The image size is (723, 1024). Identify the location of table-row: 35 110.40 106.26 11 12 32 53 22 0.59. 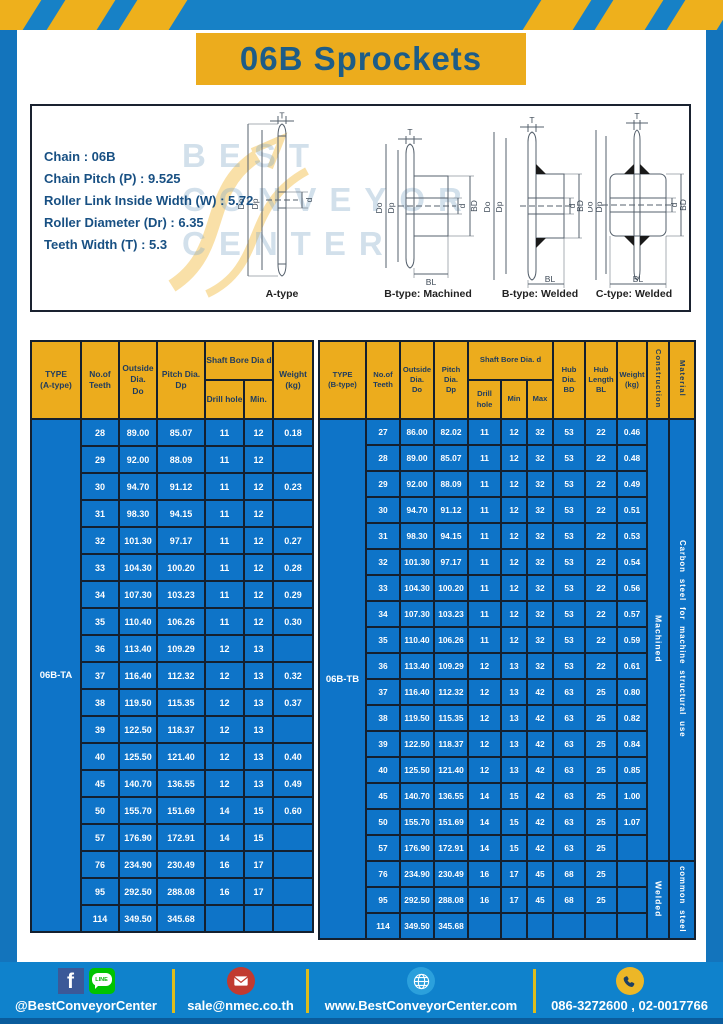
(507, 640).